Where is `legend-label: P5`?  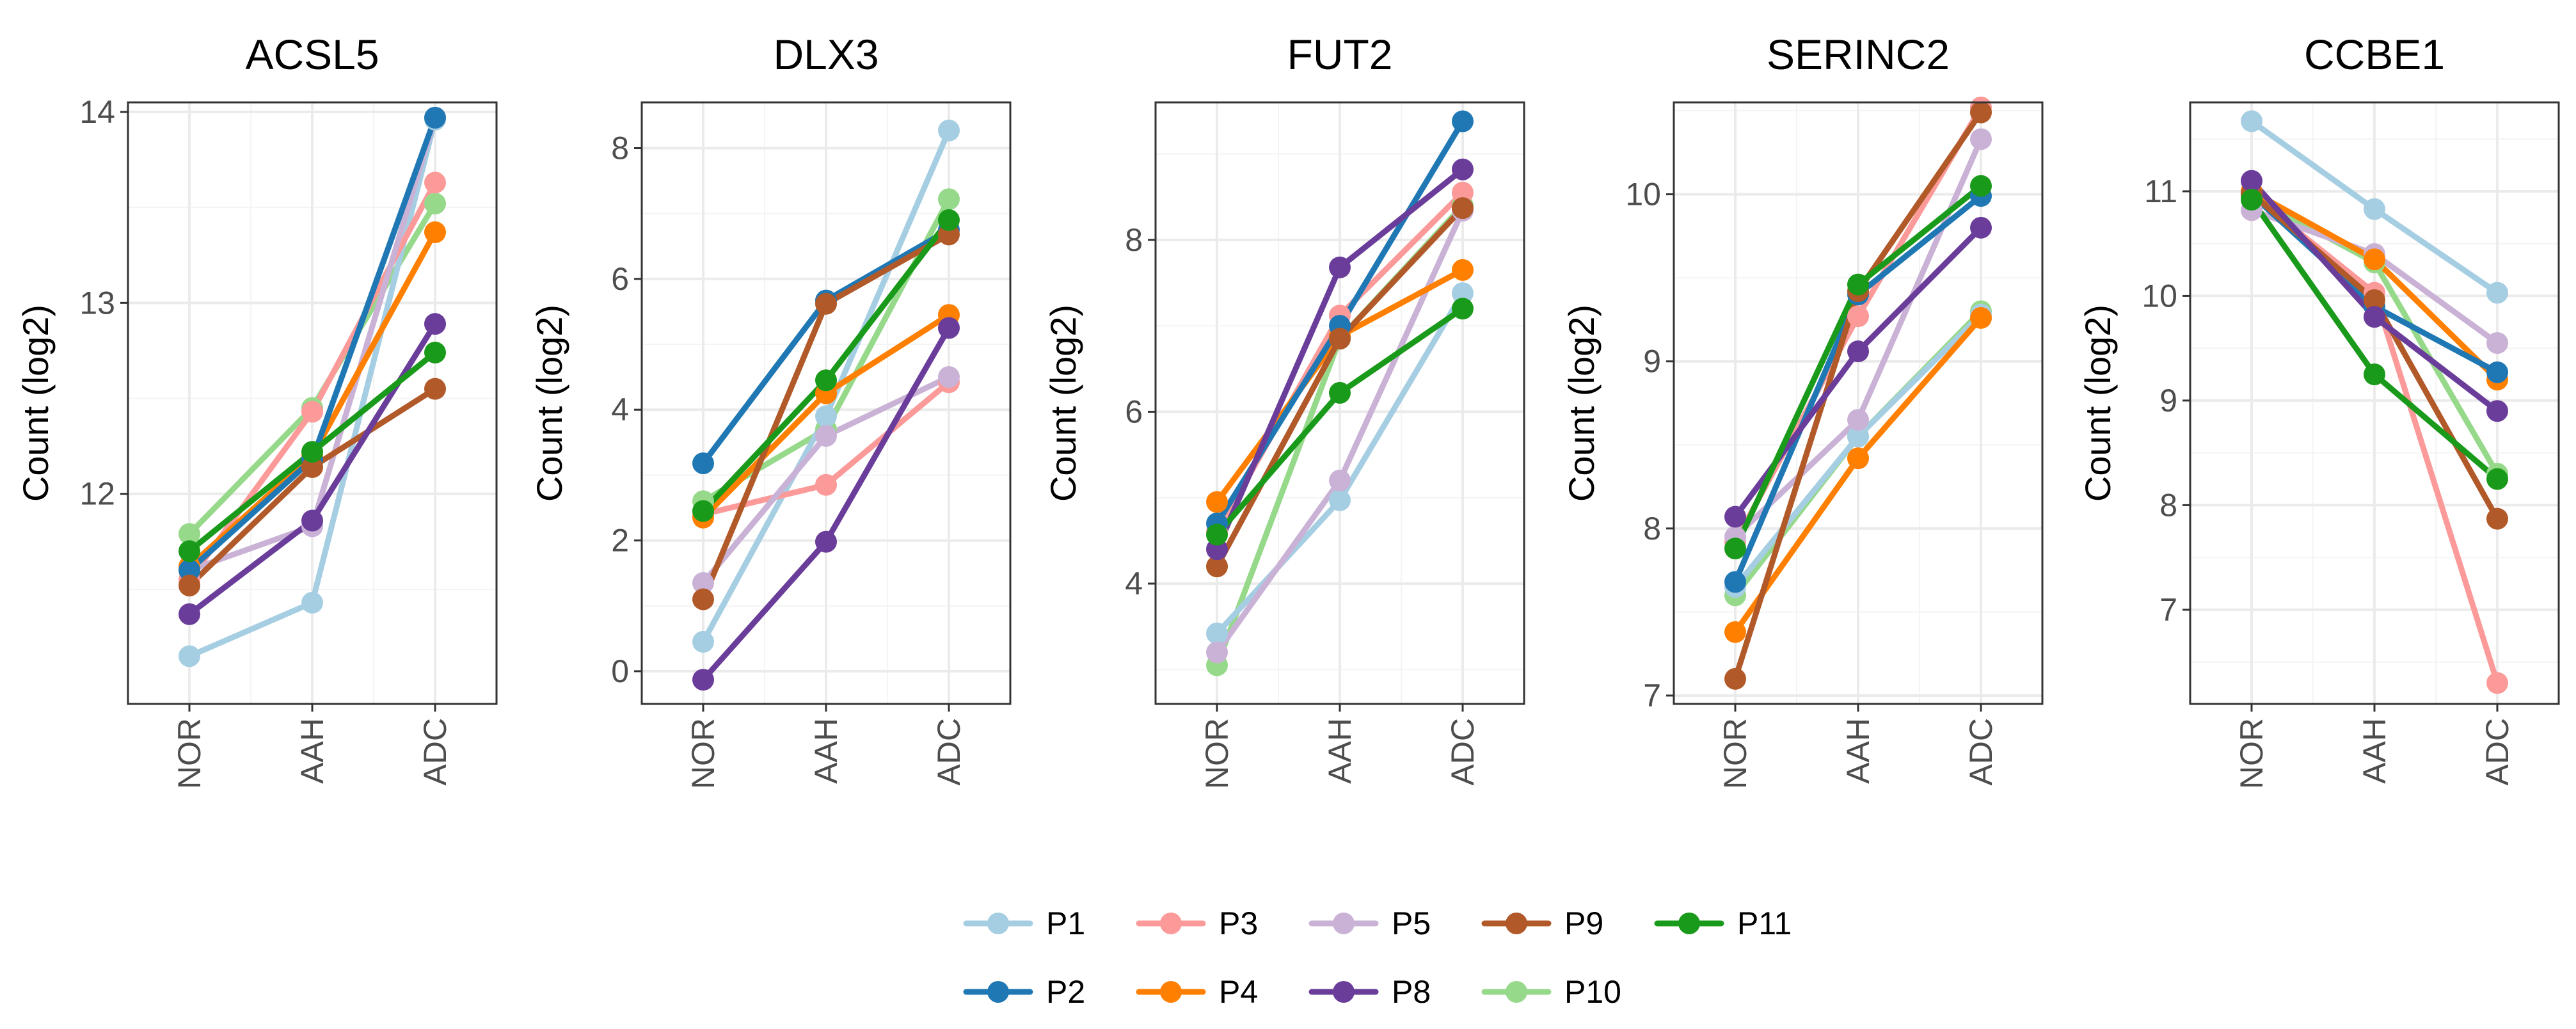 legend-label: P5 is located at coordinates (1412, 923).